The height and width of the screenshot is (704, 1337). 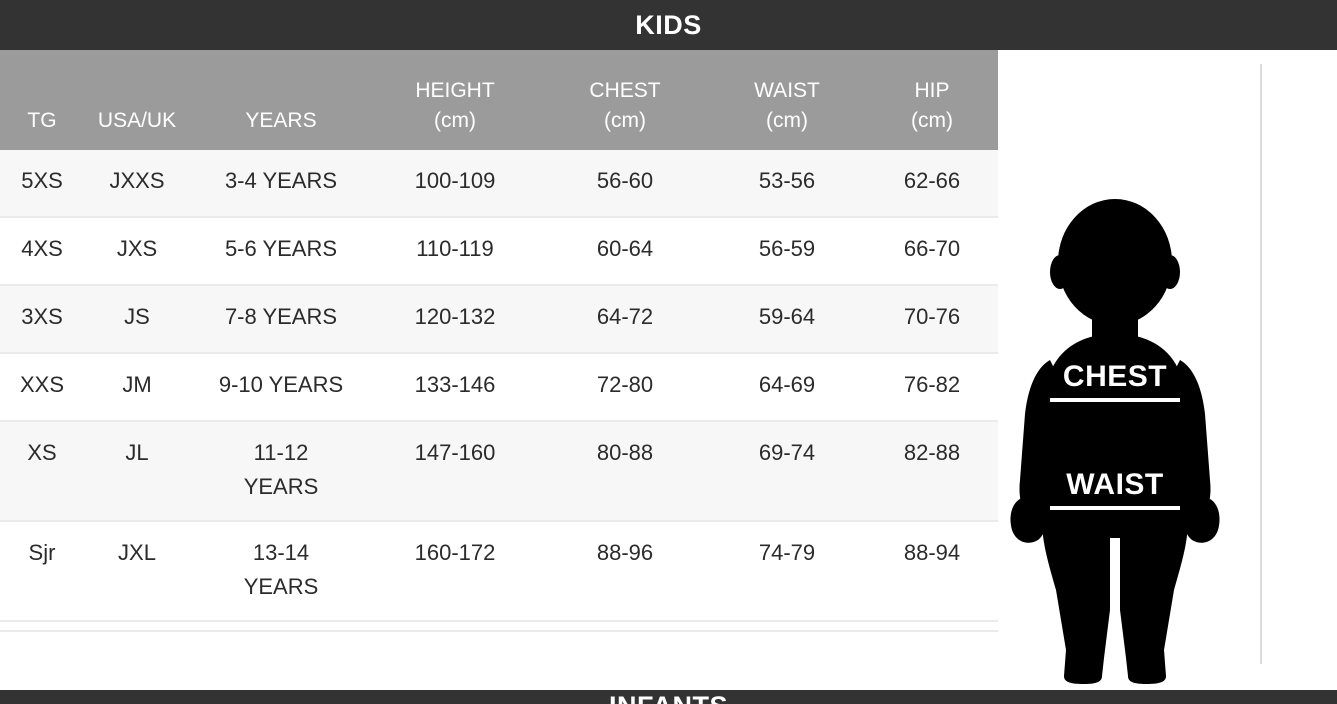 I want to click on table-row: XXS JM 9-10 YEARS 133-146 72-80 64-69 76-82, so click(x=499, y=388).